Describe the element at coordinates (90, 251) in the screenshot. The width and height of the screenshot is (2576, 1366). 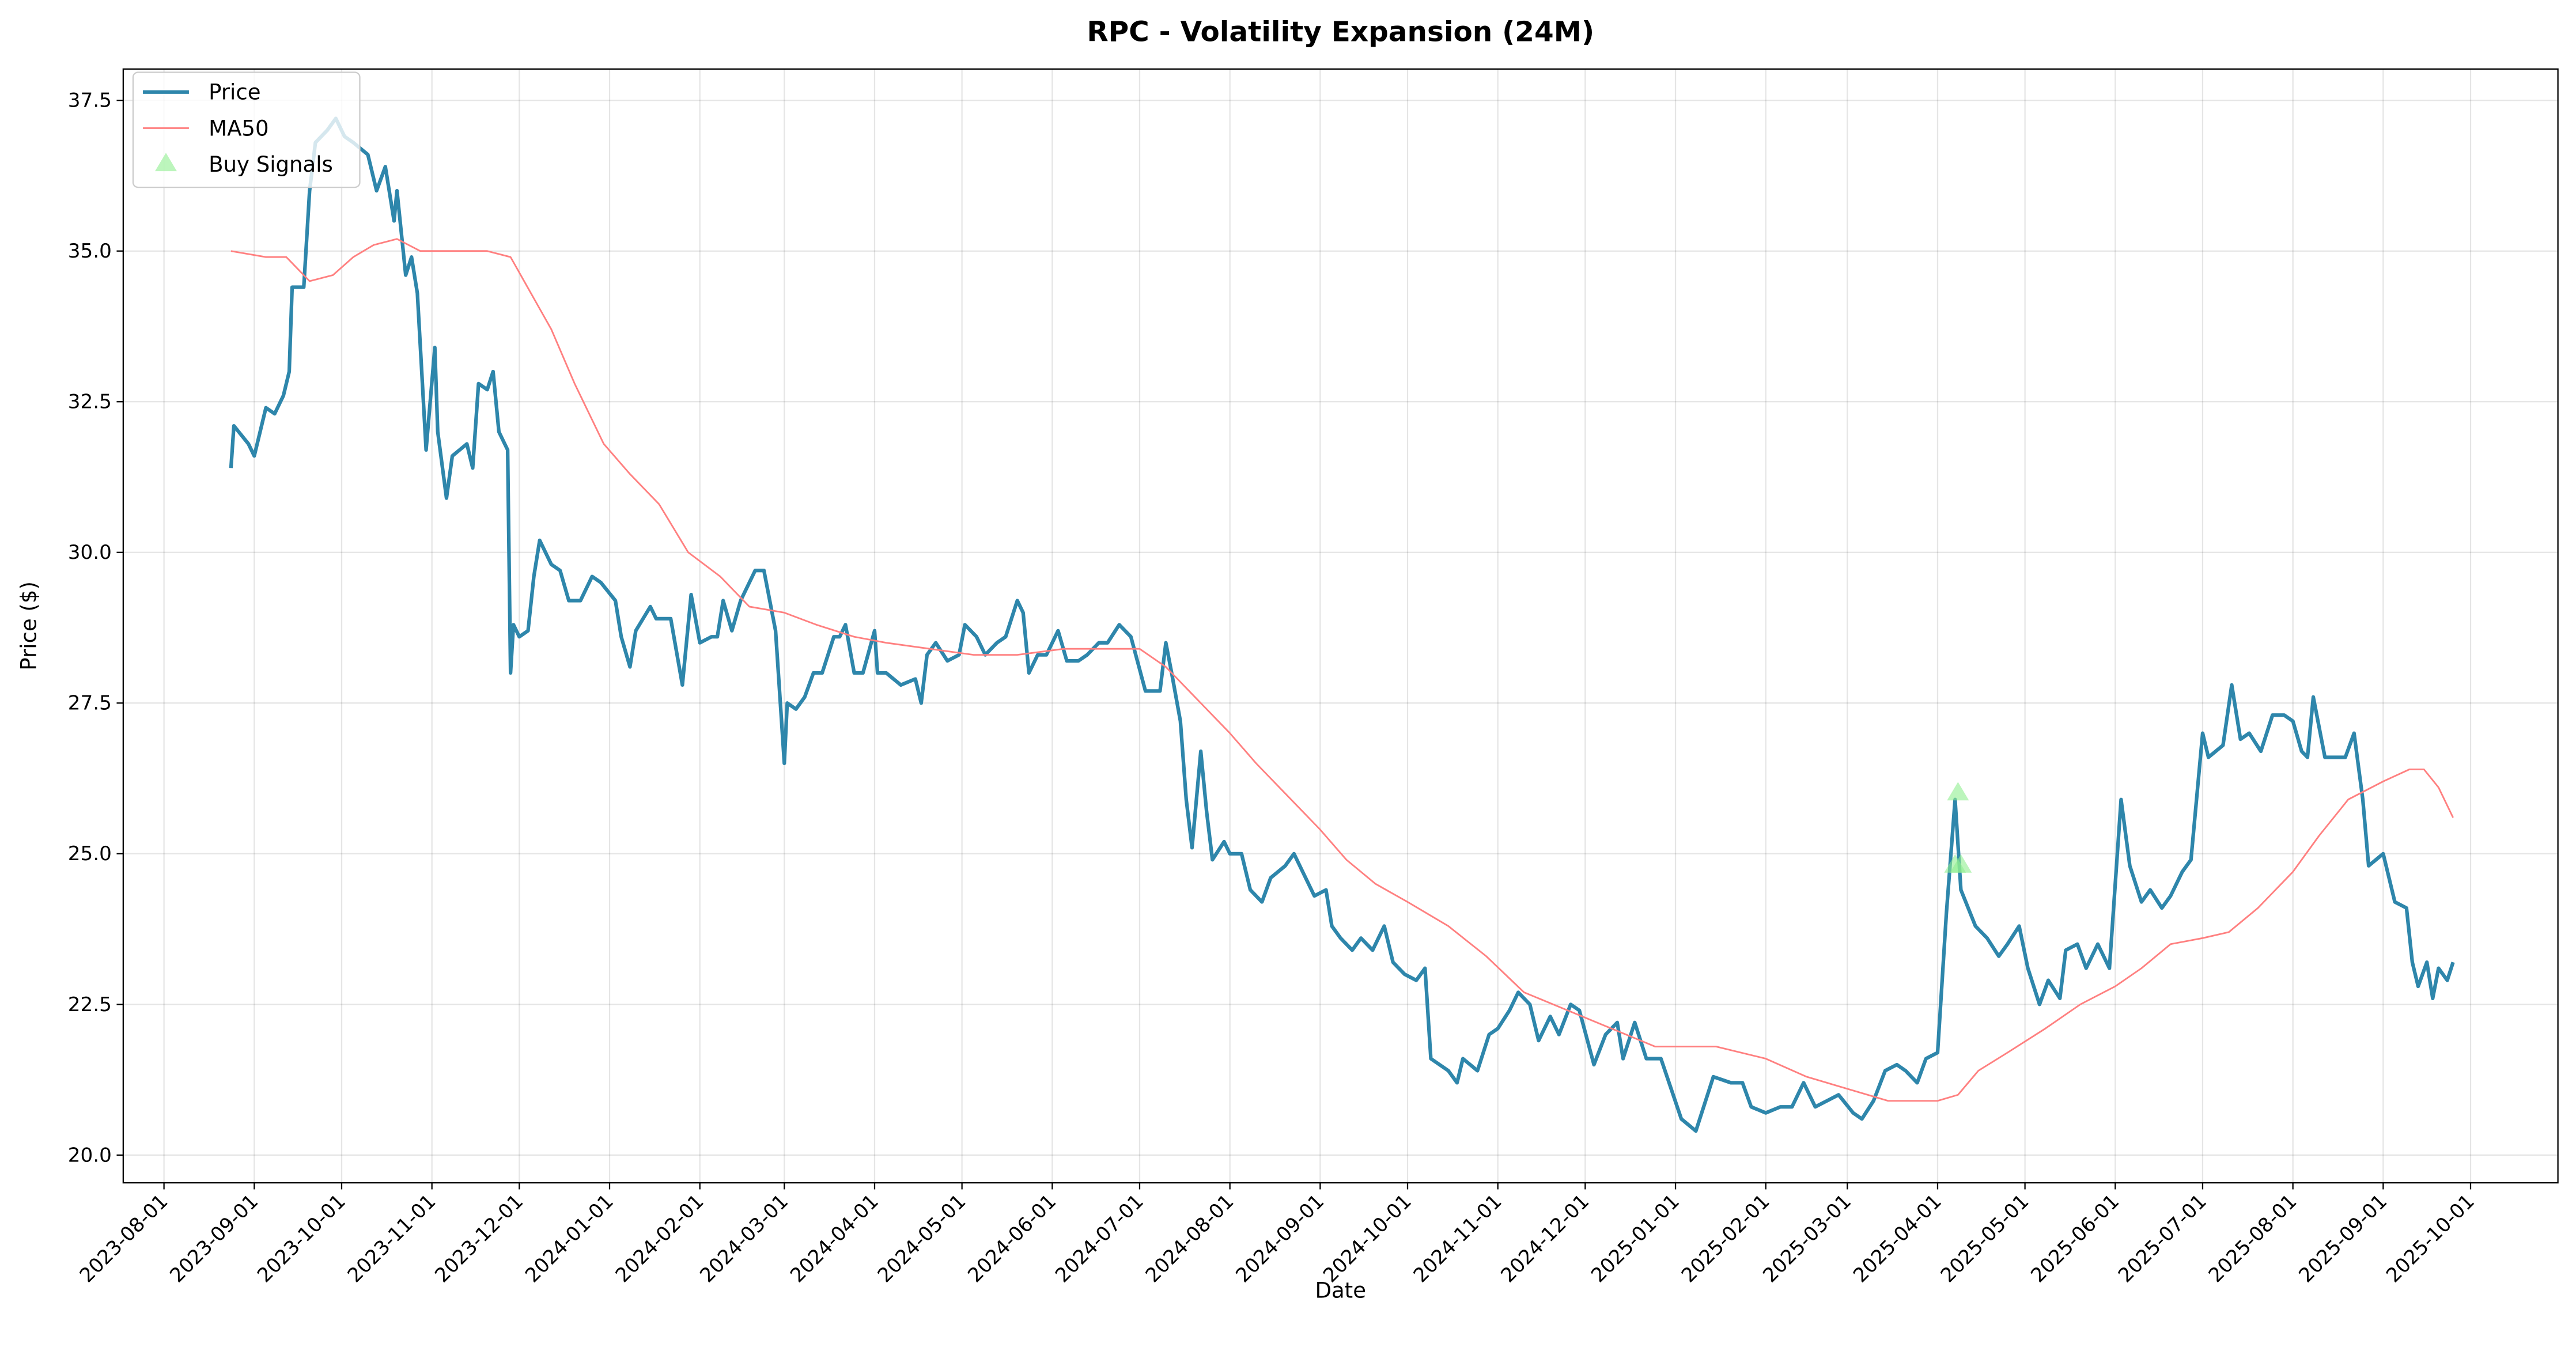
I see `y-tick-label: 35.0` at that location.